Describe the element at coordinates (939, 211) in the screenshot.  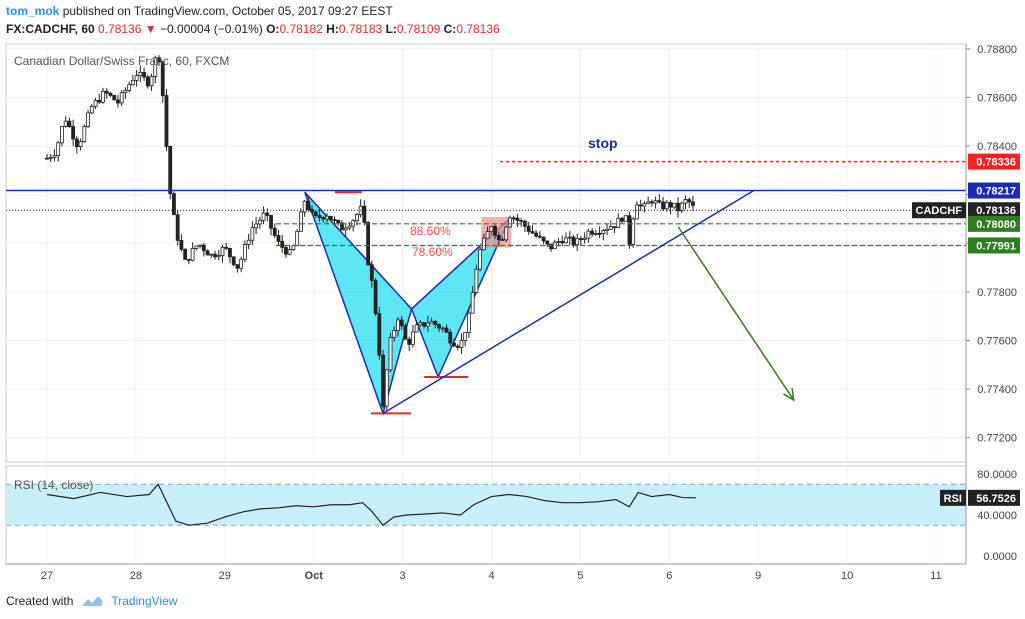
I see `tag-symbol: CADCHF` at that location.